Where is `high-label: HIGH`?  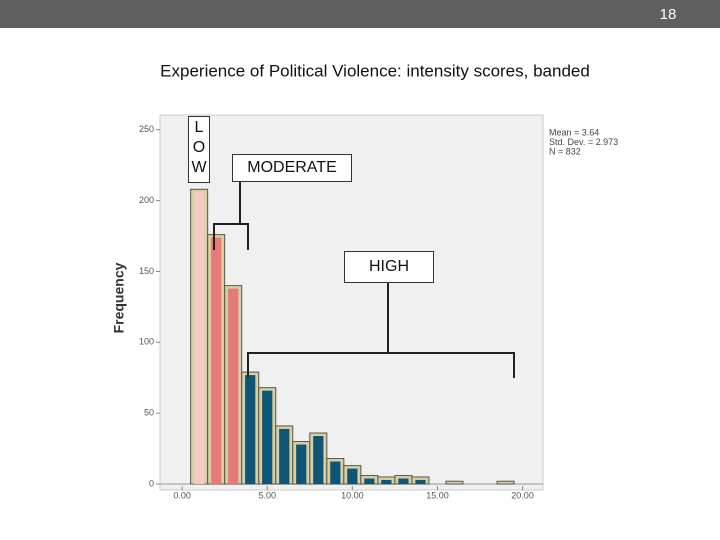
high-label: HIGH is located at coordinates (389, 267).